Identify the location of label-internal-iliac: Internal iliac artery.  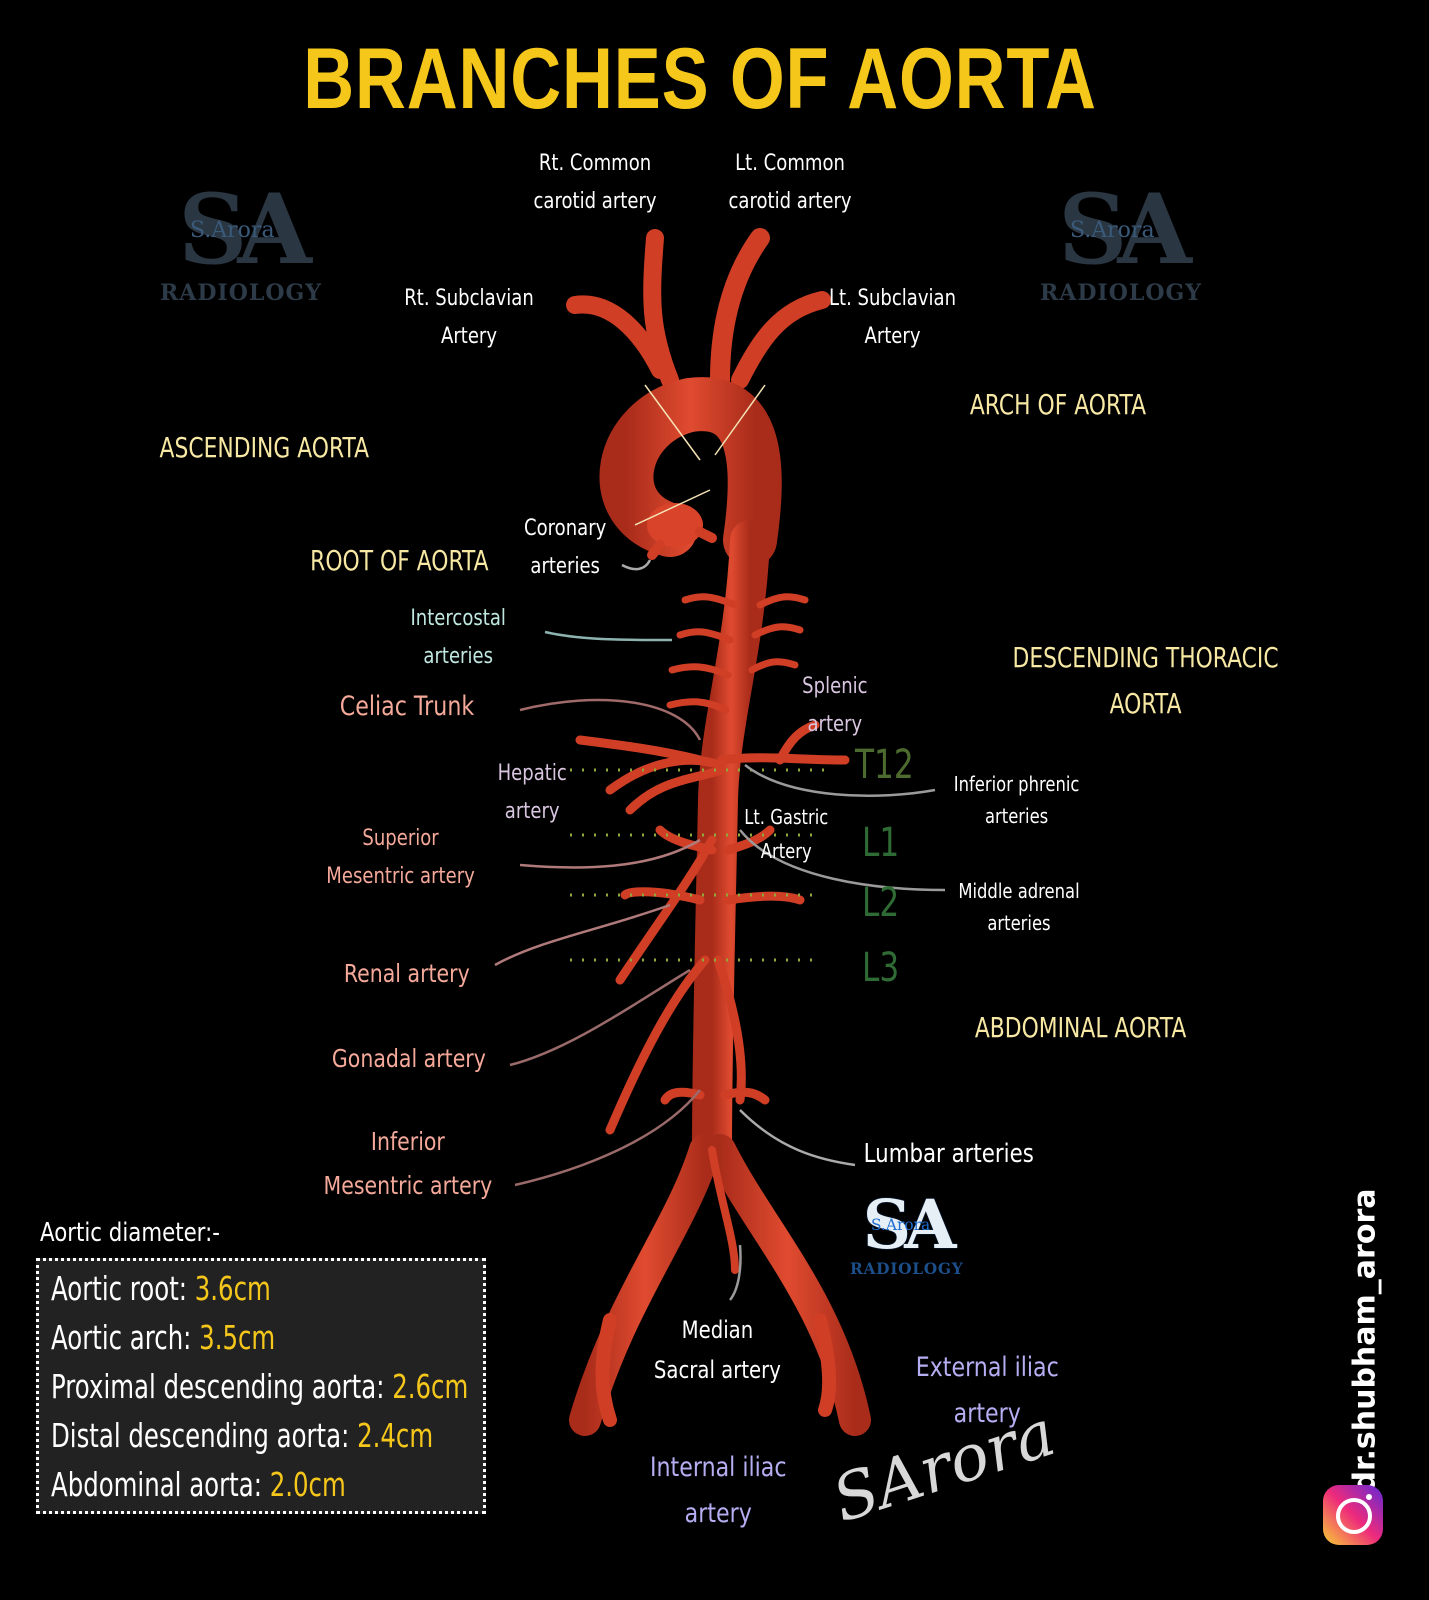
(718, 1491).